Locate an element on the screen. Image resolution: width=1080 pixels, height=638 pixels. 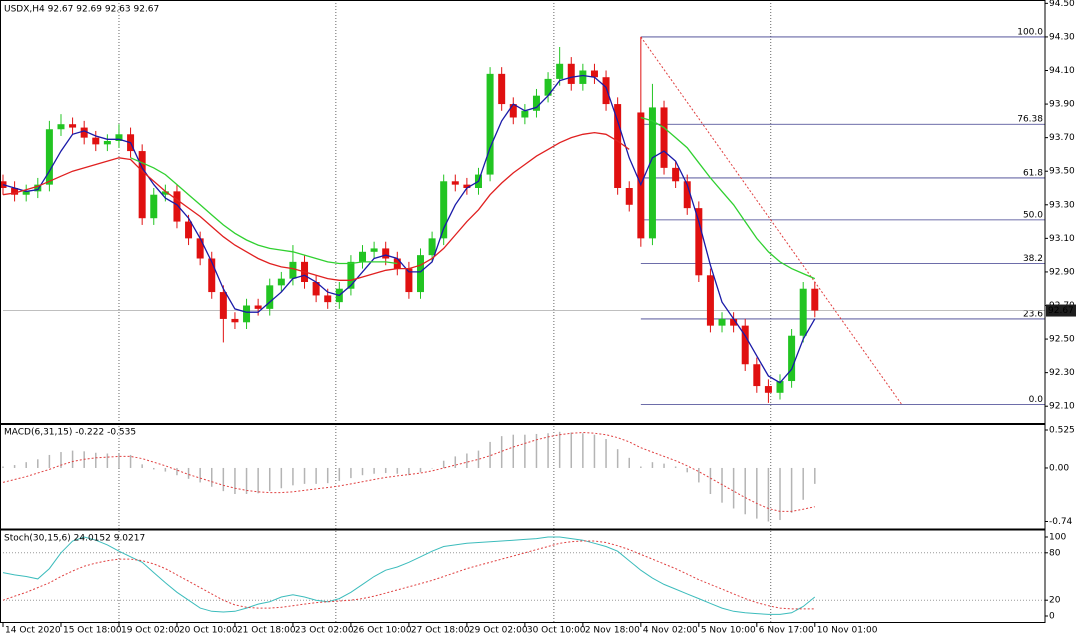
y-tick-label: 20 is located at coordinates (1055, 601).